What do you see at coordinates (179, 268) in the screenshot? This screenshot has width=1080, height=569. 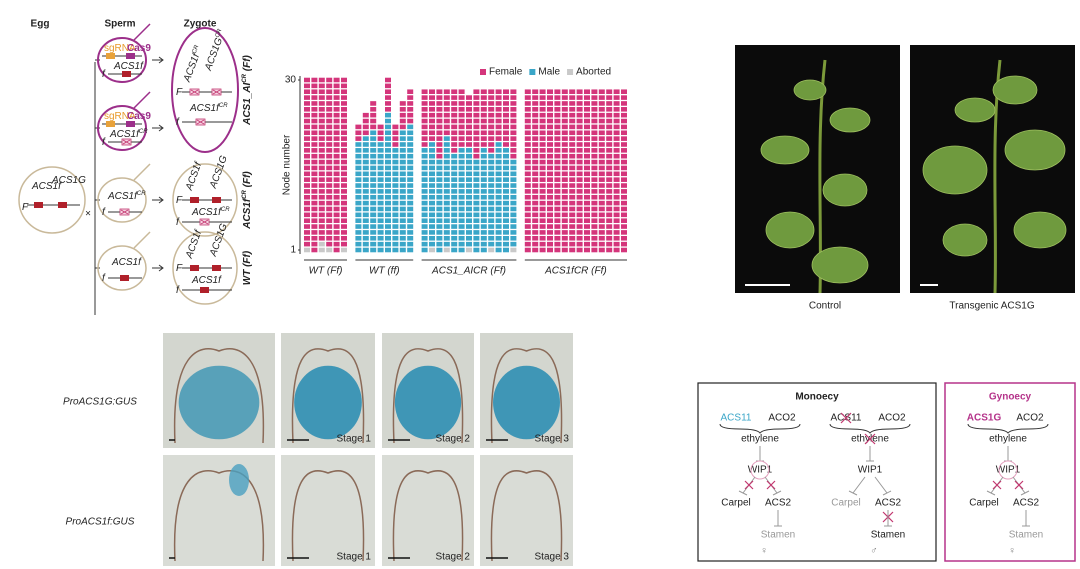 I see `label: F` at bounding box center [179, 268].